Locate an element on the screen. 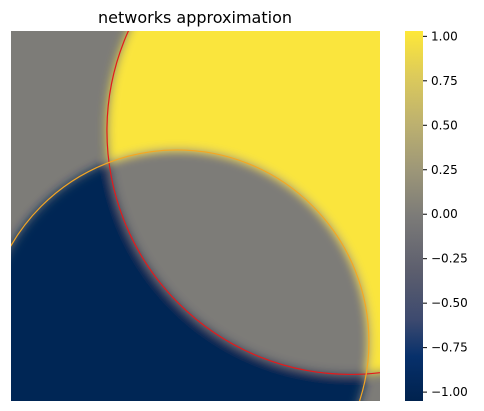  colorbar-tick-label: 0.00 is located at coordinates (444, 214).